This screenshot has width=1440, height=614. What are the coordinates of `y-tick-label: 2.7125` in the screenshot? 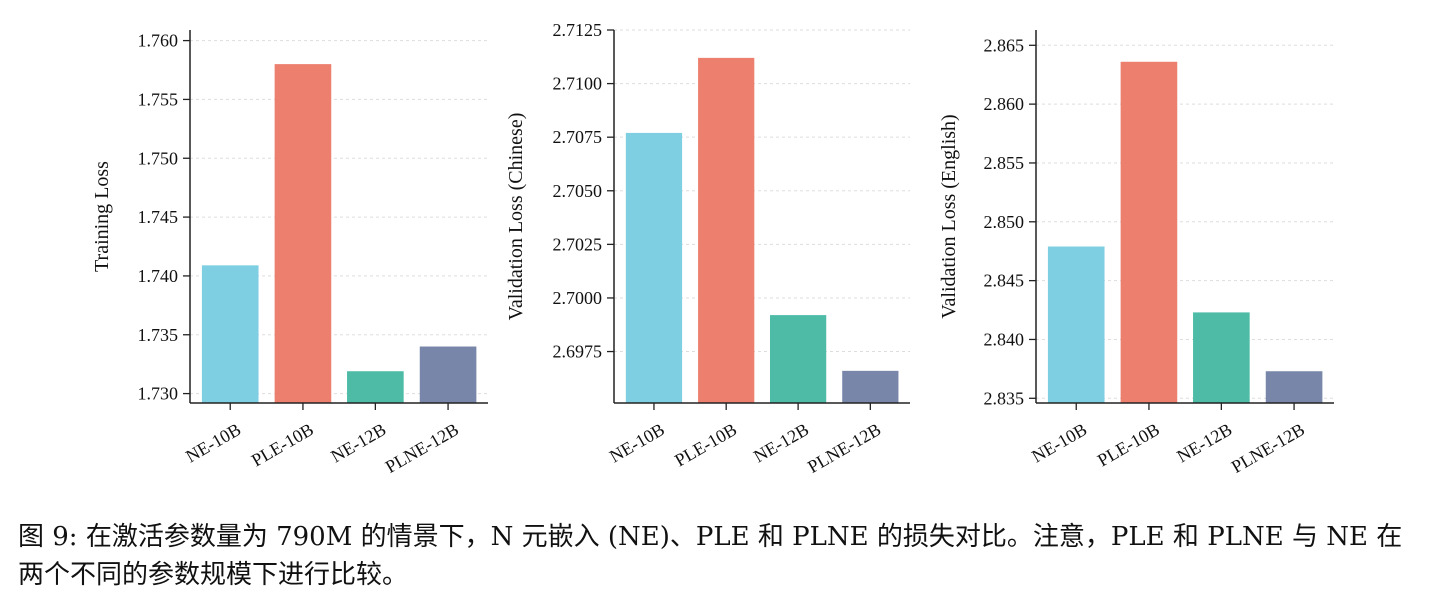 It's located at (578, 30).